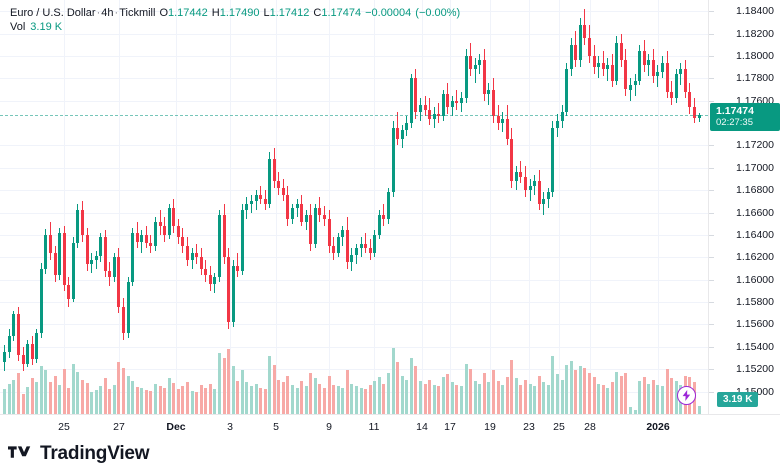  I want to click on tradingview-logo: TradingView, so click(79, 454).